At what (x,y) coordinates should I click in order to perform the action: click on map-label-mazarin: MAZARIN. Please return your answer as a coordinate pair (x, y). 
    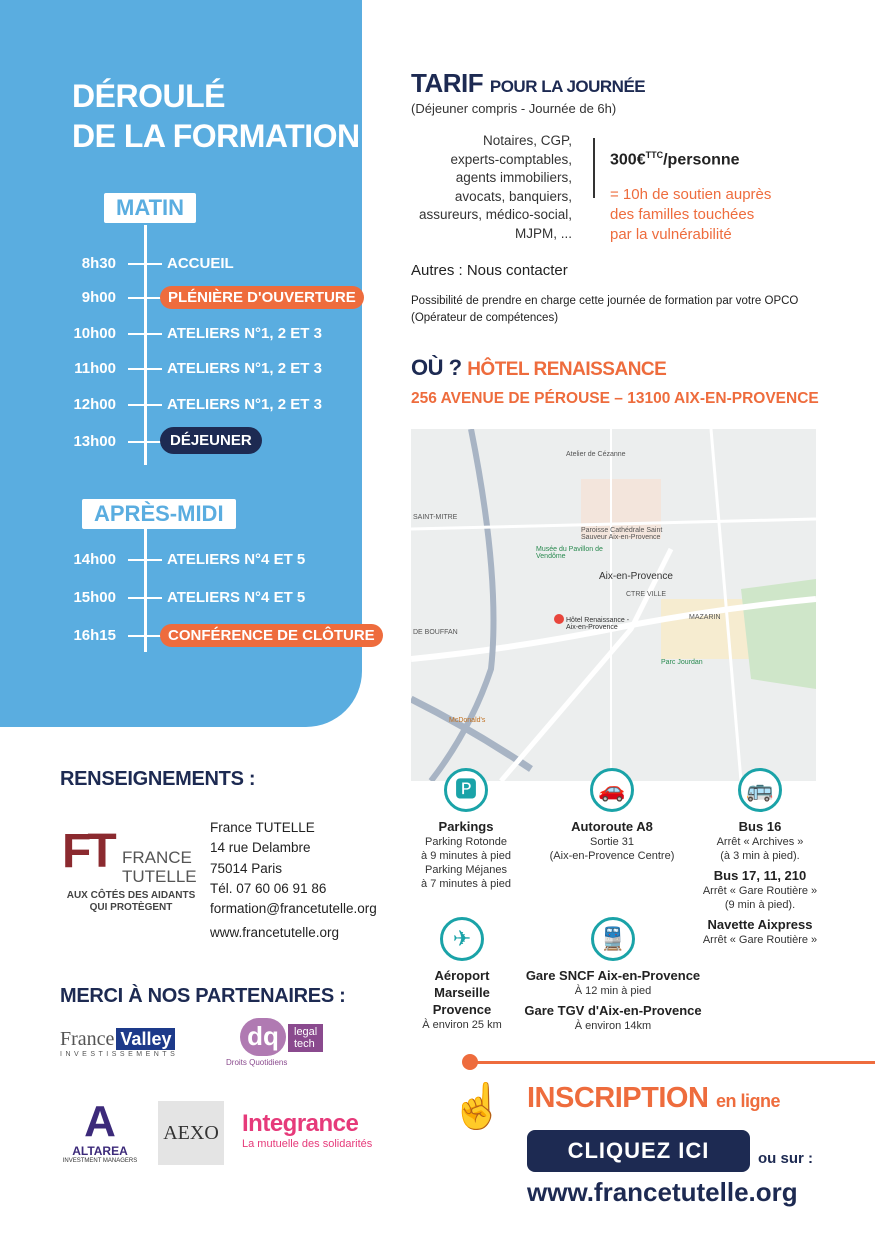
    Looking at the image, I should click on (705, 617).